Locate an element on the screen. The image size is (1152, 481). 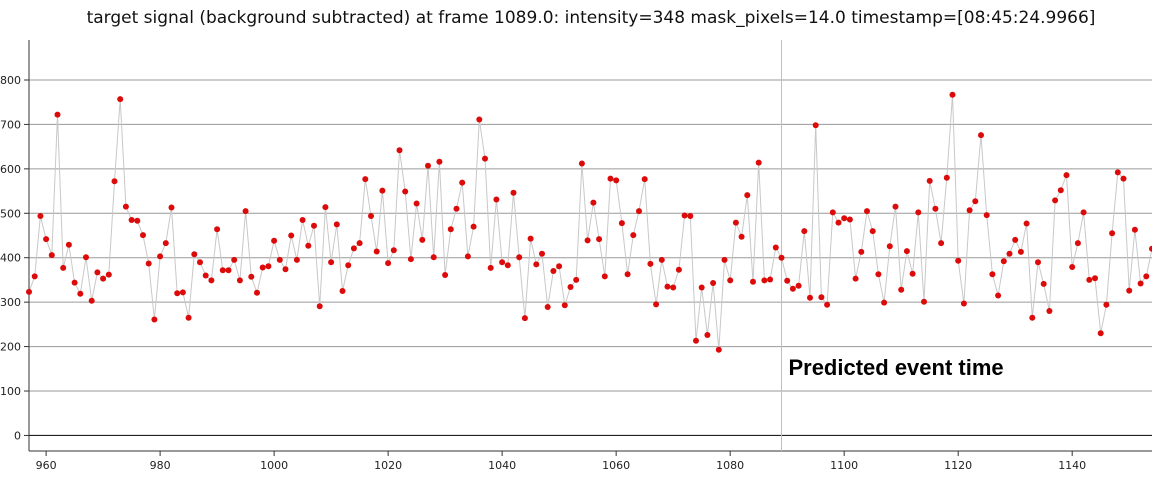
y-tick-label: 400 is located at coordinates (10, 258).